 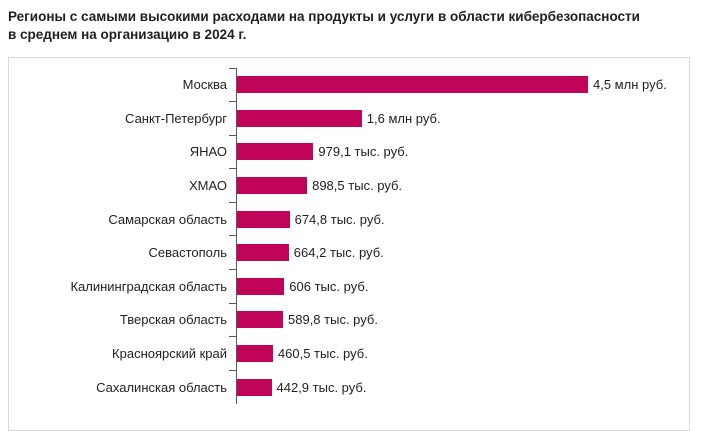 I want to click on bar-track: 589,8 тыс. руб., so click(x=462, y=320).